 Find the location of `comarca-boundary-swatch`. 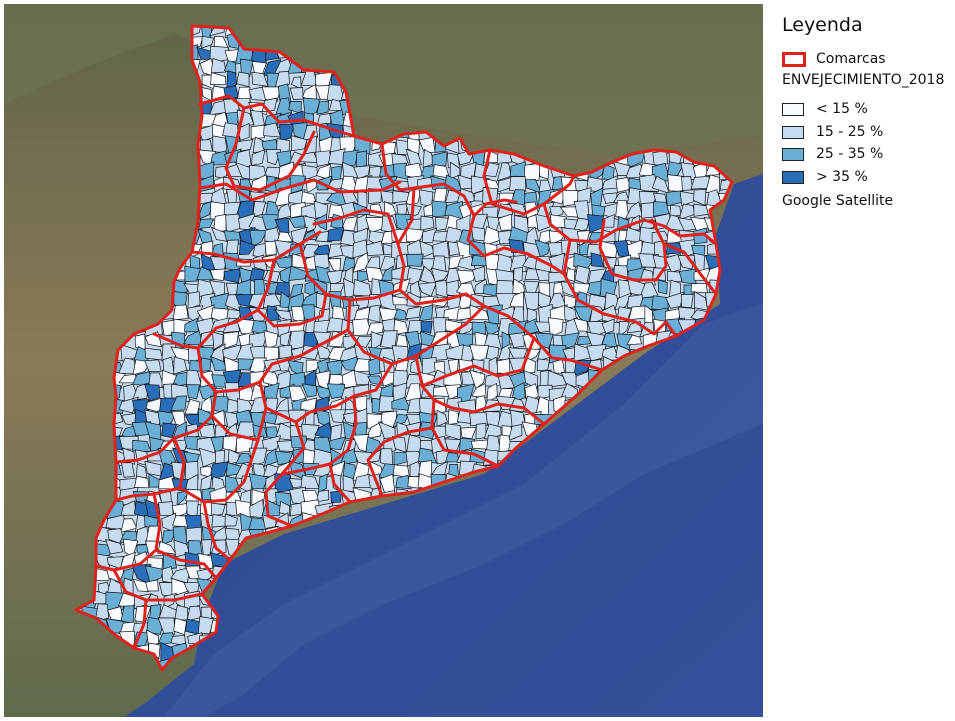

comarca-boundary-swatch is located at coordinates (794, 59).